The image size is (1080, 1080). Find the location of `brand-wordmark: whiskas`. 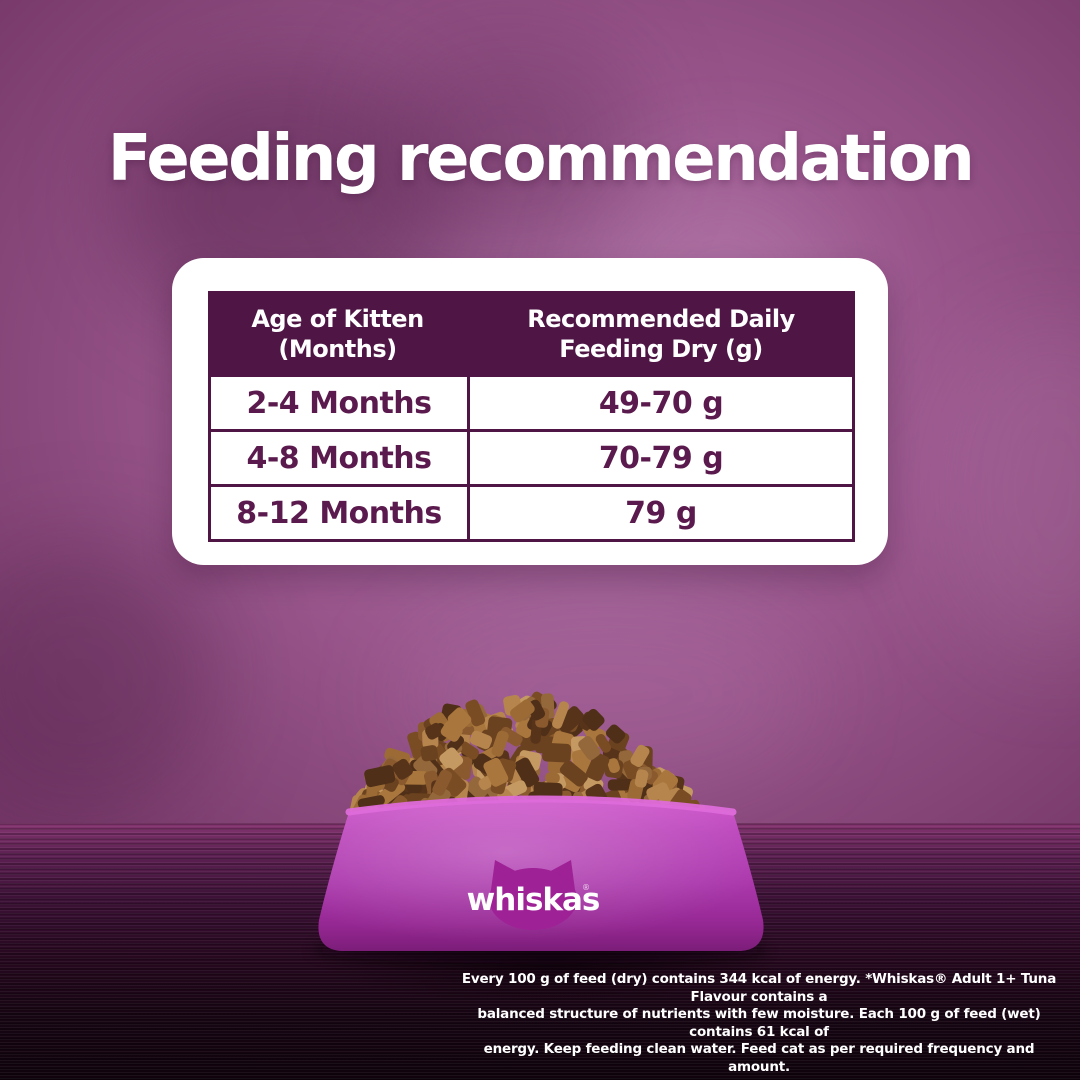

brand-wordmark: whiskas is located at coordinates (533, 900).